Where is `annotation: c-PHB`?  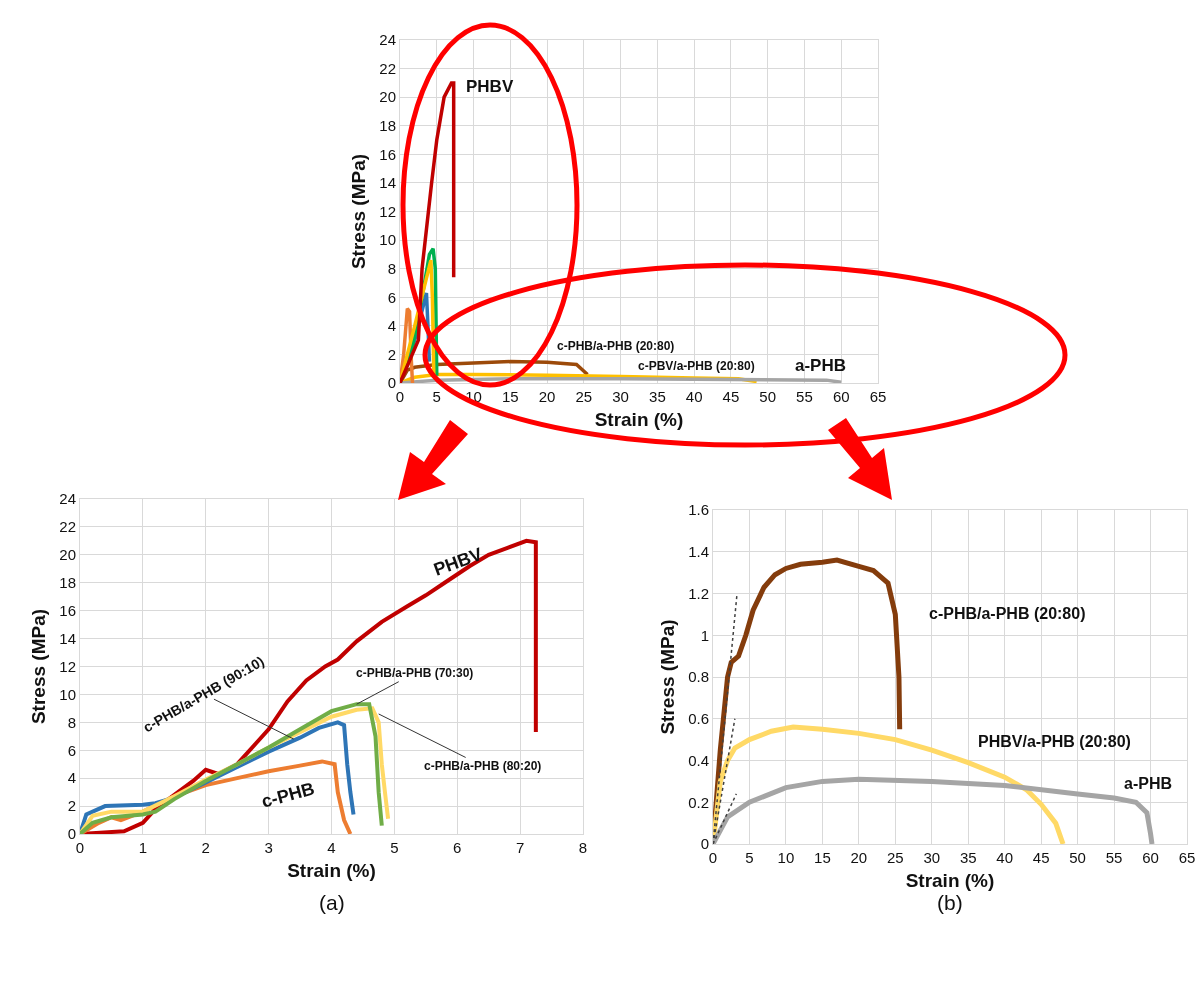
annotation: c-PHB is located at coordinates (288, 795).